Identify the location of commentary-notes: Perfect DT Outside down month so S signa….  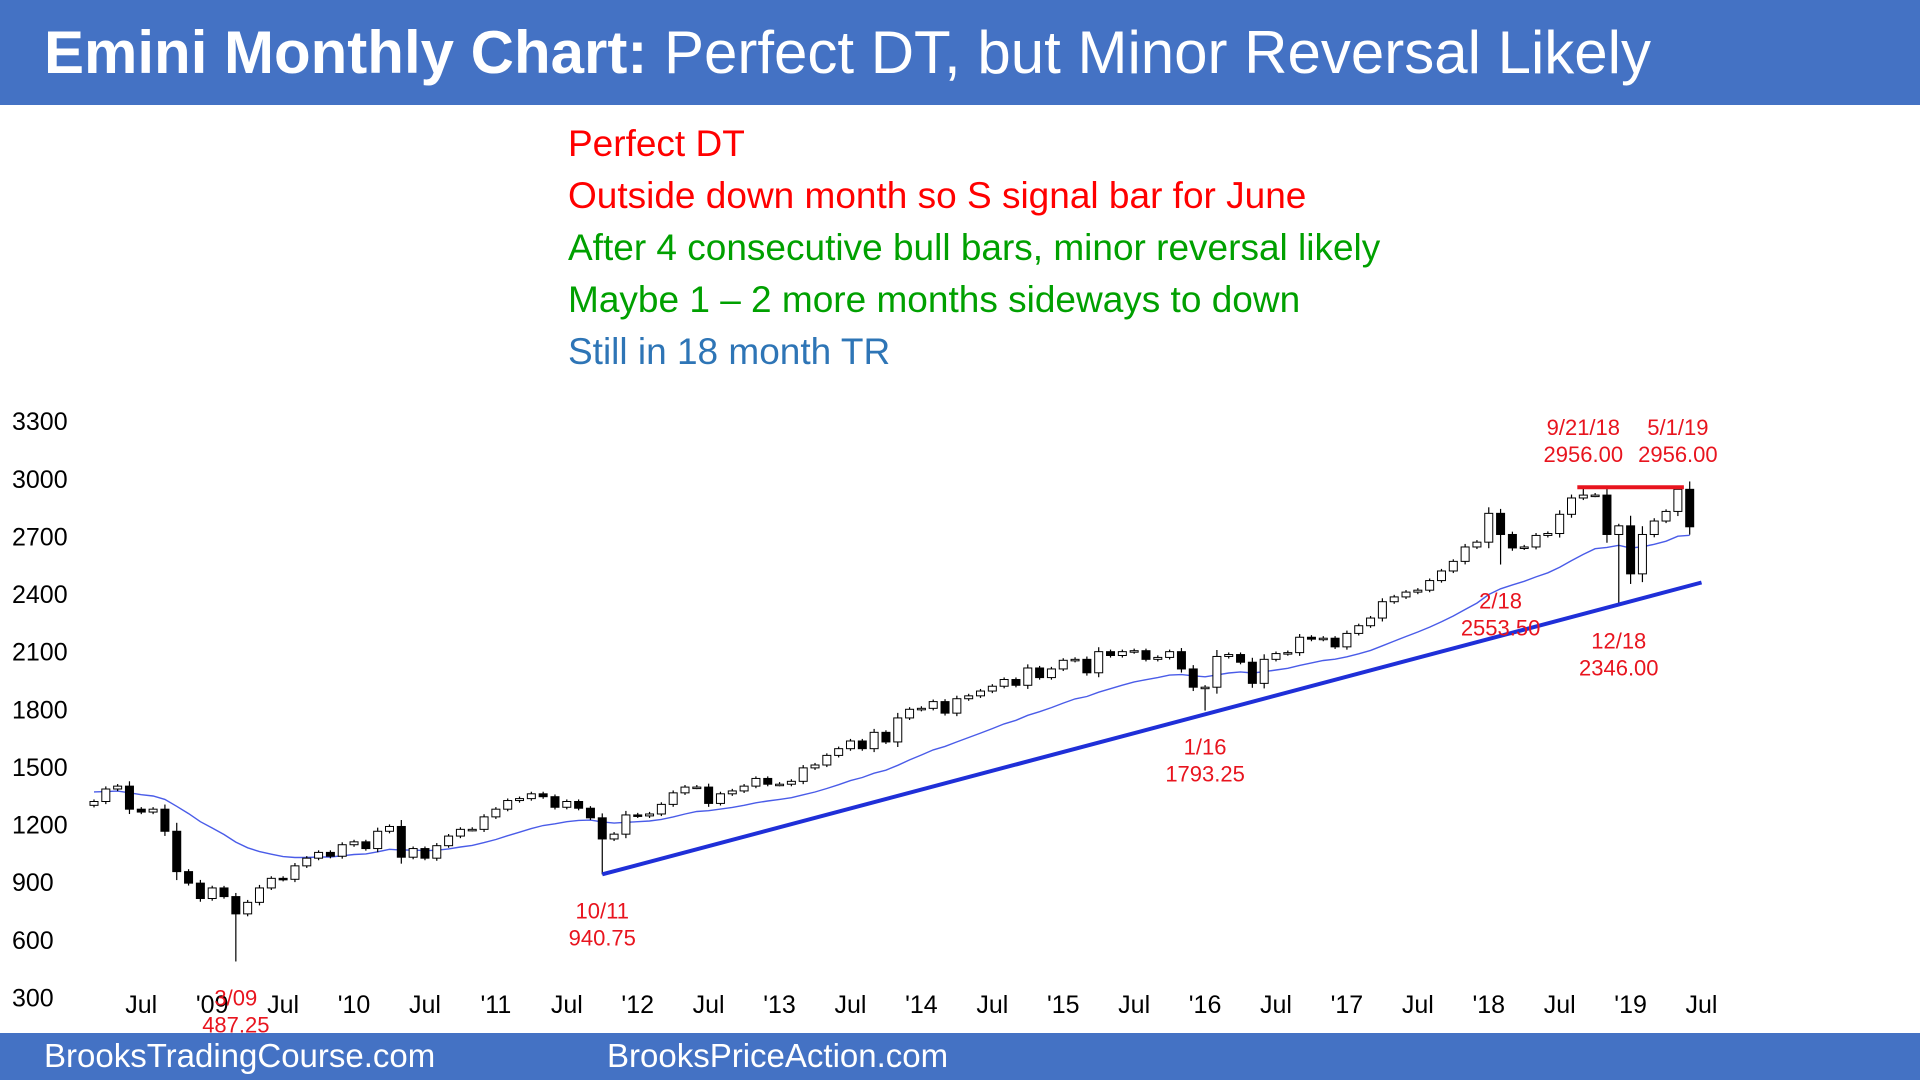
(974, 248).